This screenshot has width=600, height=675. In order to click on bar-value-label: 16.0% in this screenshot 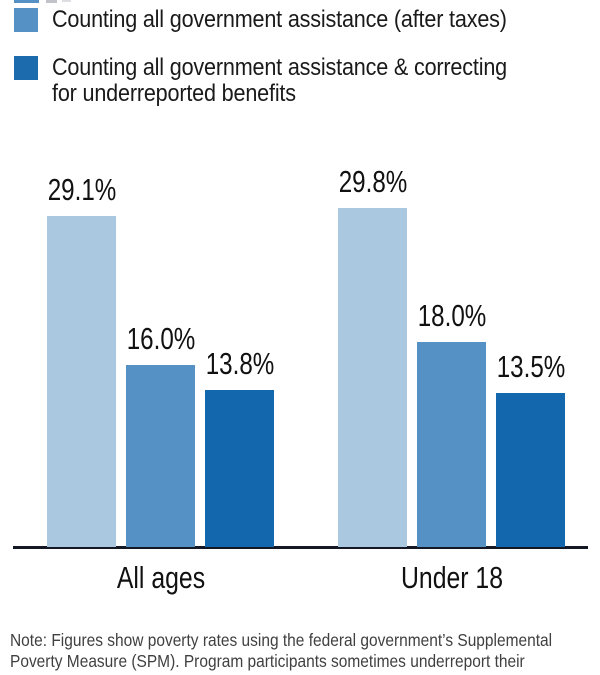, I will do `click(160, 338)`.